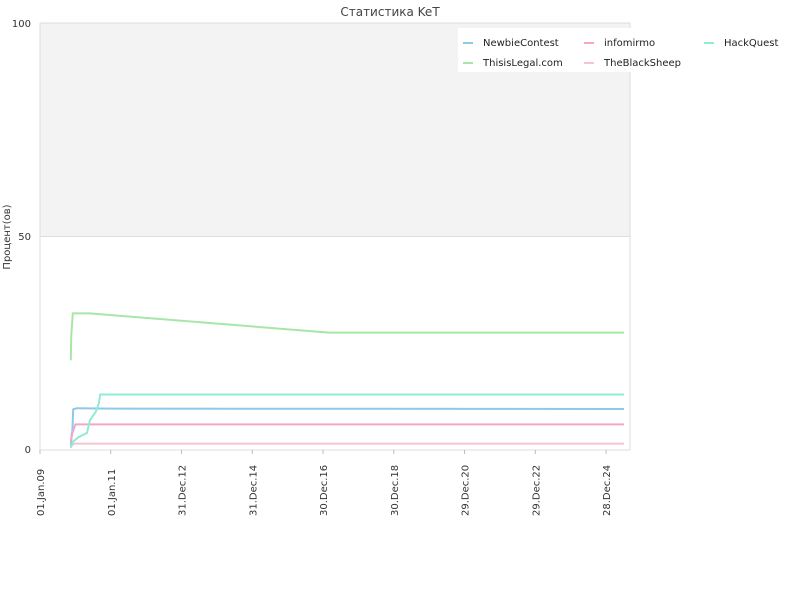 Image resolution: width=800 pixels, height=600 pixels. I want to click on legend-label-thisislegal: ThisisLegal.com, so click(522, 63).